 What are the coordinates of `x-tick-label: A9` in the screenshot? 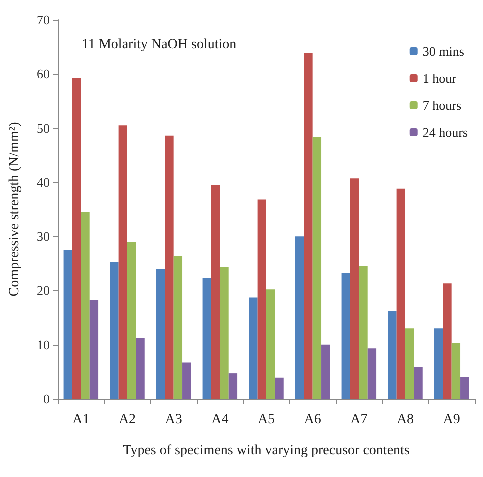 It's located at (451, 420).